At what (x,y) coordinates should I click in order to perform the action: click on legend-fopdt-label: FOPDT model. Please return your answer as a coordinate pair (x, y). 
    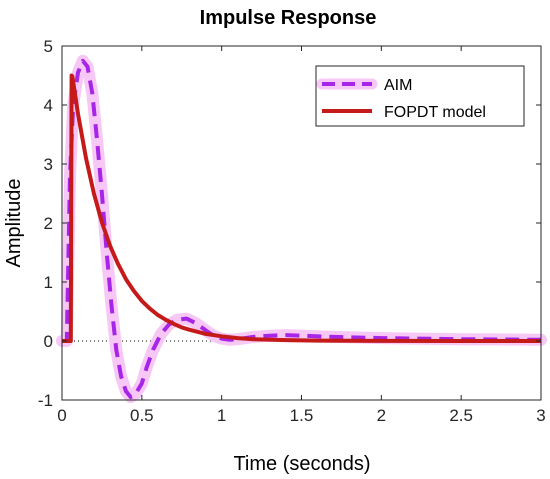
    Looking at the image, I should click on (435, 112).